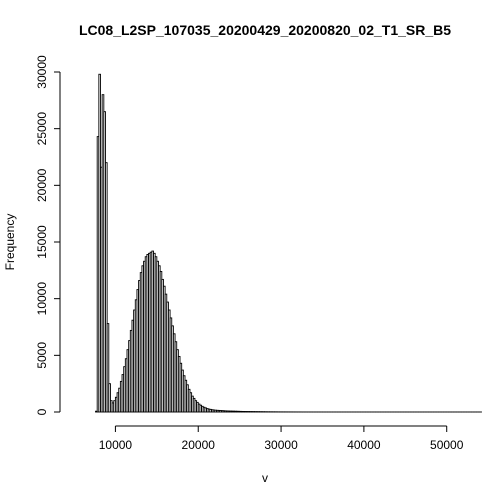  I want to click on x-tick-label: 30000, so click(281, 445).